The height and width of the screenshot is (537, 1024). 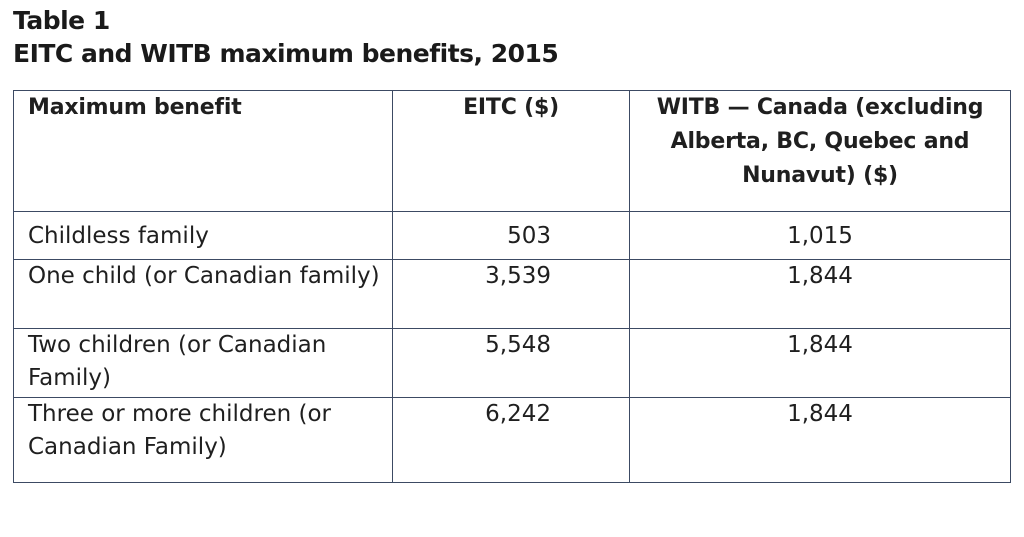 I want to click on table-number: Table 1, so click(x=61, y=20).